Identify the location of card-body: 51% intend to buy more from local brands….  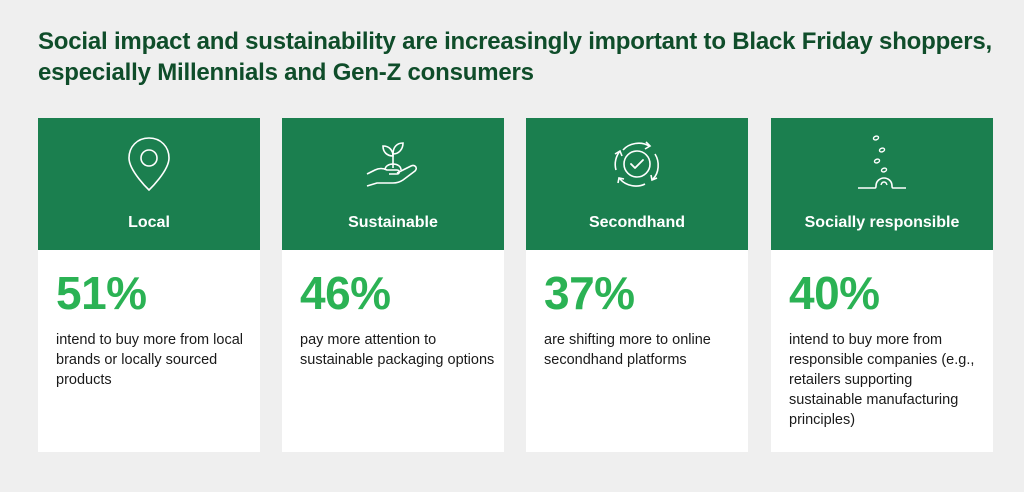
(149, 351).